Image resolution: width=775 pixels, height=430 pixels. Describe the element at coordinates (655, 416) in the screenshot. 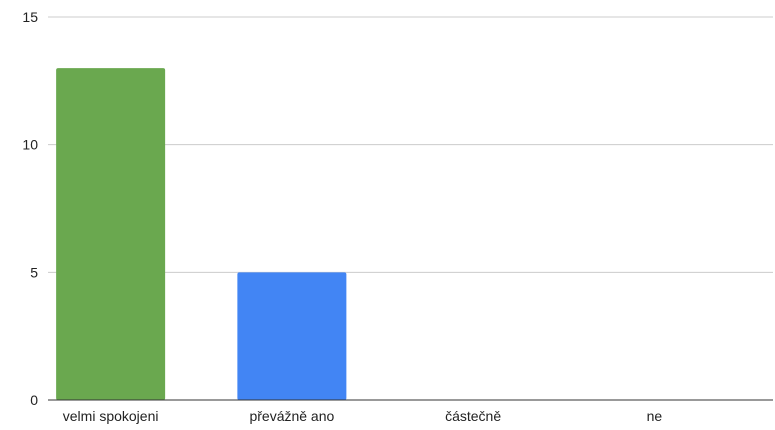

I see `x-category-label: ne` at that location.